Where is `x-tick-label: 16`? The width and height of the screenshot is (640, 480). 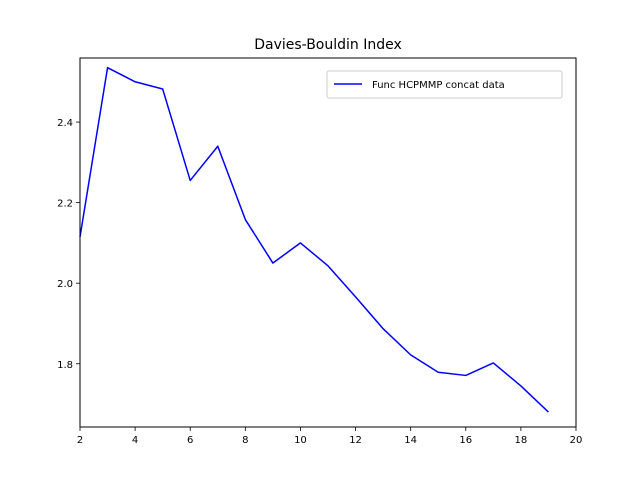
x-tick-label: 16 is located at coordinates (465, 440).